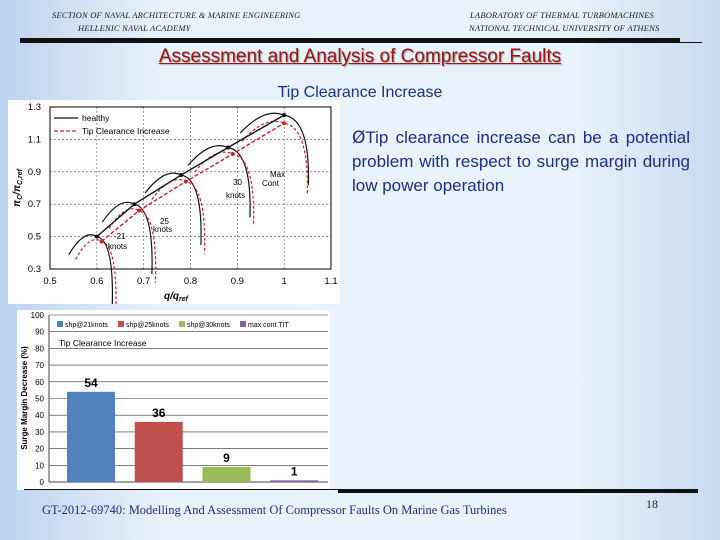 This screenshot has height=540, width=720. What do you see at coordinates (91, 383) in the screenshot?
I see `bar-data-label: 54` at bounding box center [91, 383].